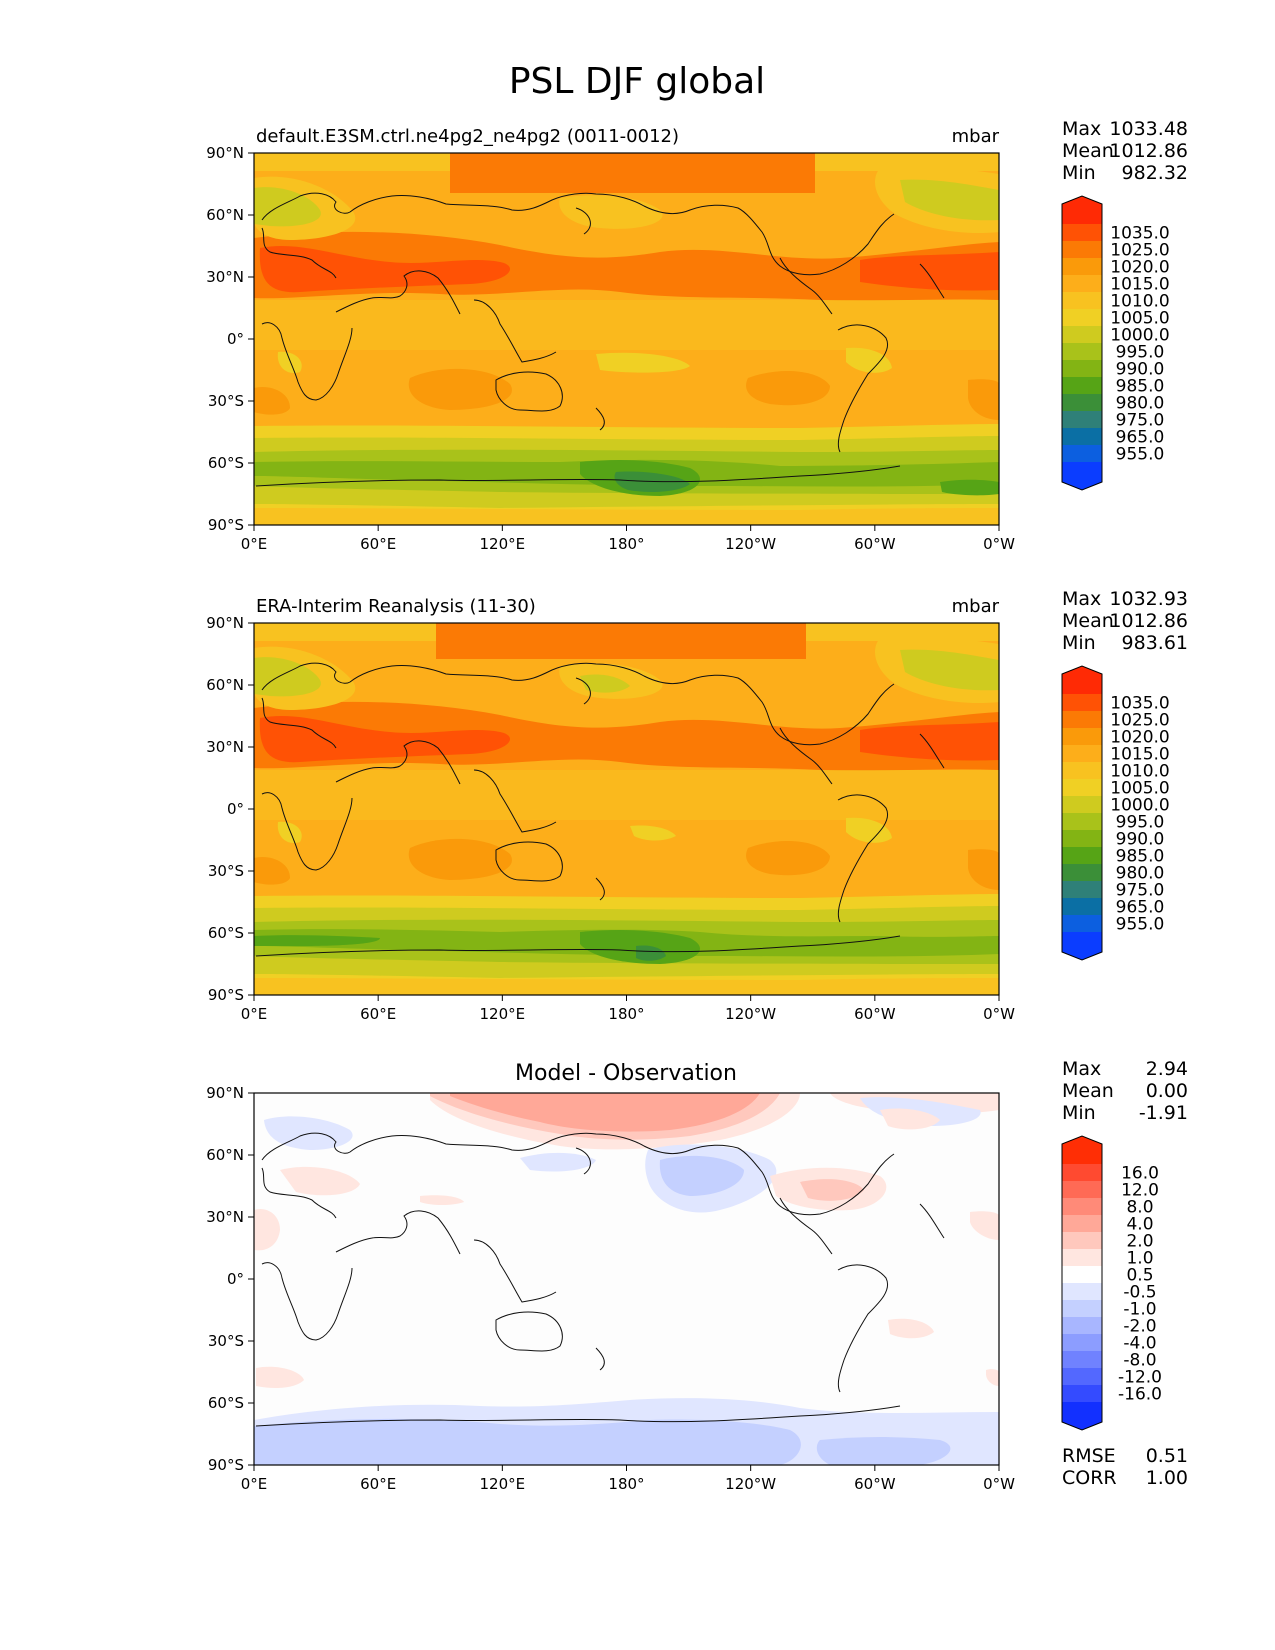 This screenshot has width=1275, height=1650. What do you see at coordinates (1140, 1174) in the screenshot?
I see `colorbar-label: 16.0` at bounding box center [1140, 1174].